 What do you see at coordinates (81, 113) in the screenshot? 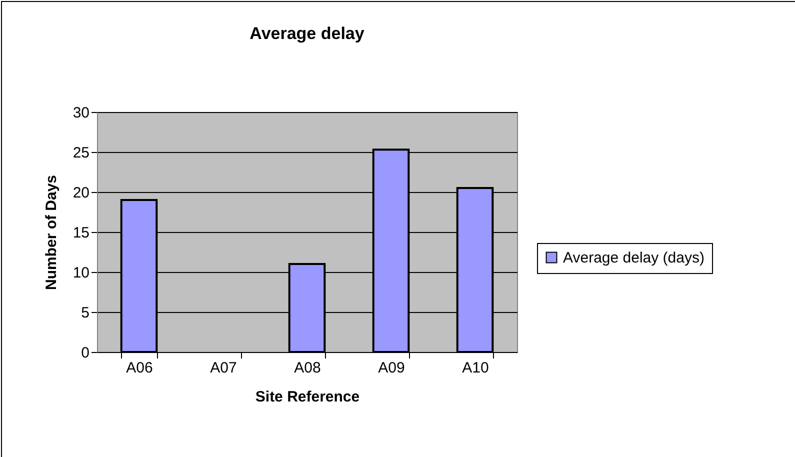
I see `y-tick-label: 30` at bounding box center [81, 113].